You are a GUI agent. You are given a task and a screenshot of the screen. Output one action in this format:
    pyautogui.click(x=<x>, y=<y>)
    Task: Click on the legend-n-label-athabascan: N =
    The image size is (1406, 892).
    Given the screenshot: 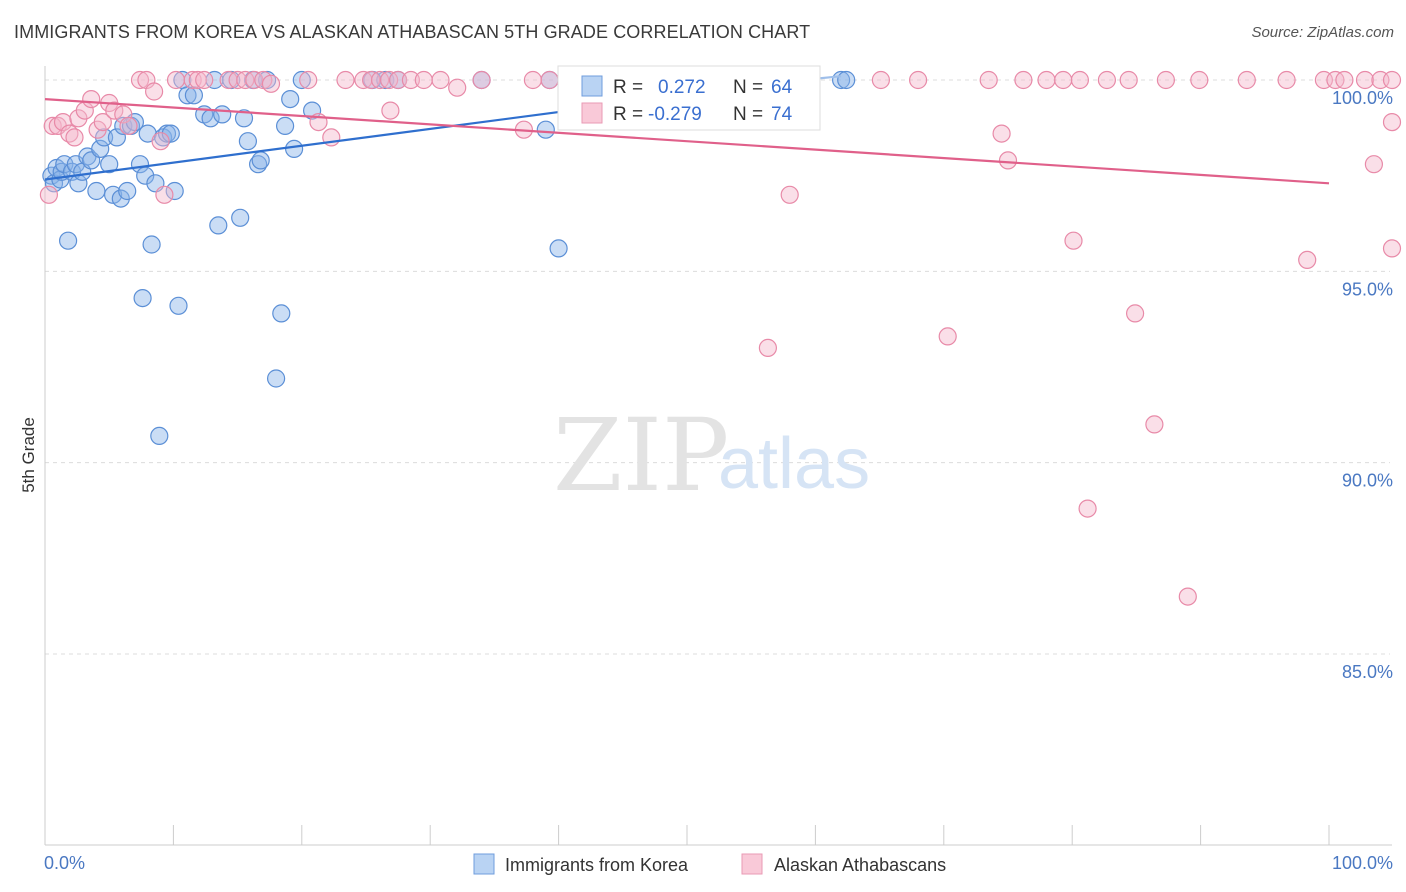 What is the action you would take?
    pyautogui.click(x=748, y=114)
    